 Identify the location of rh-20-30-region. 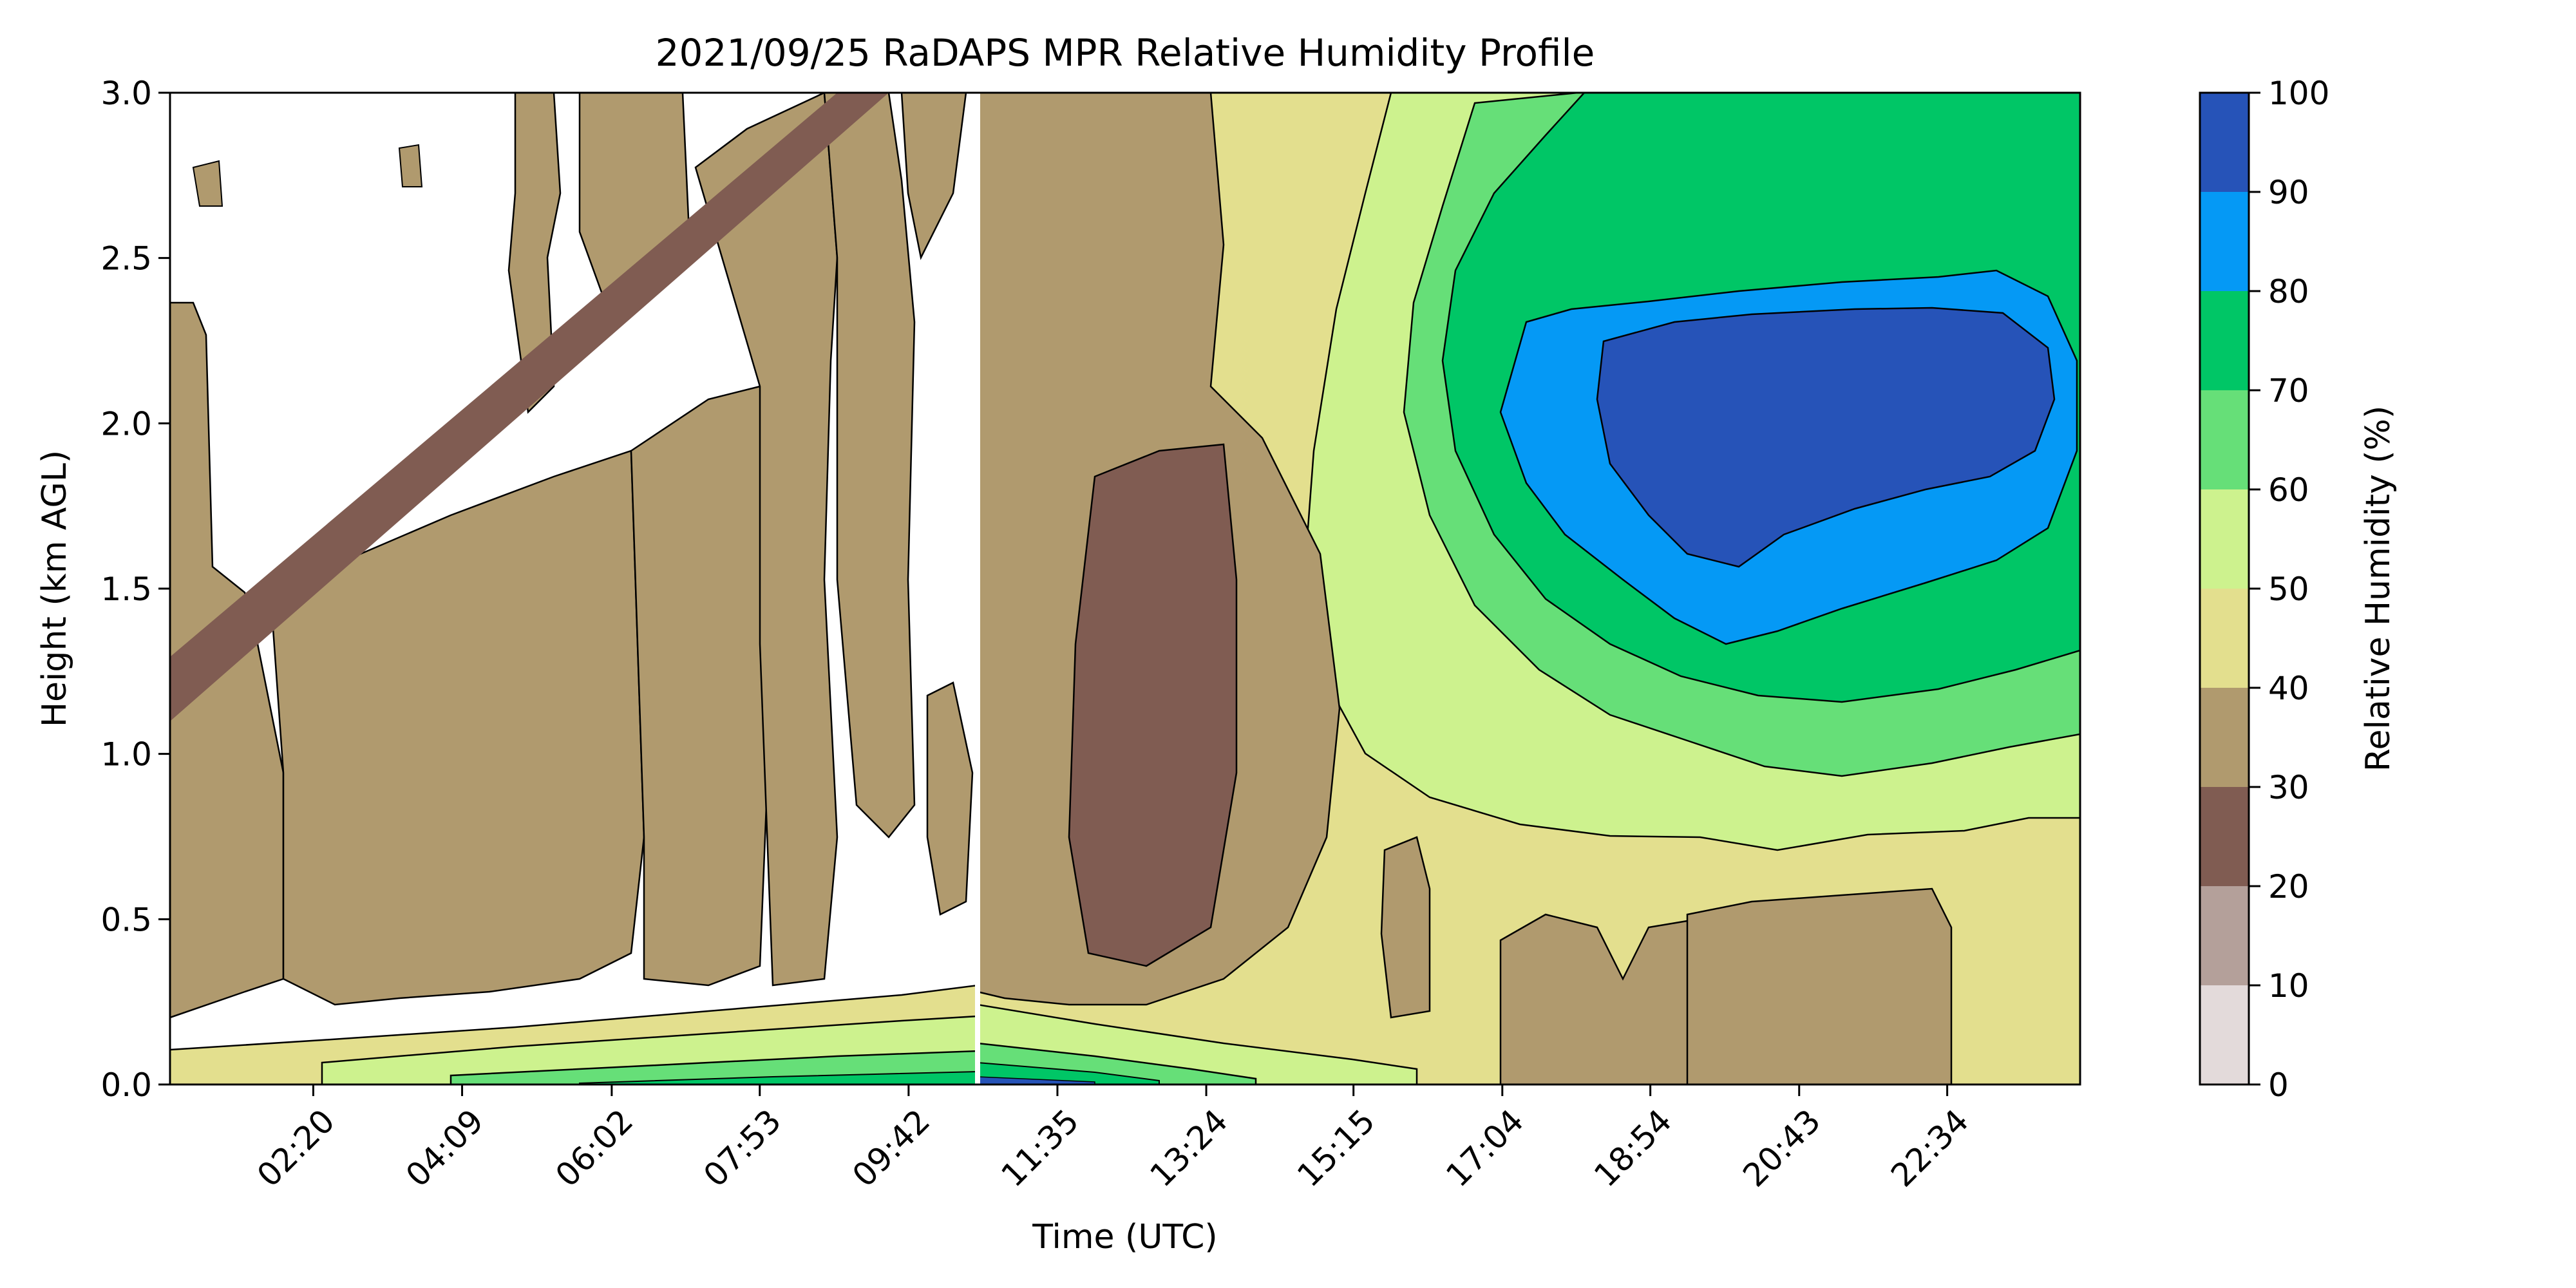
(1153, 705).